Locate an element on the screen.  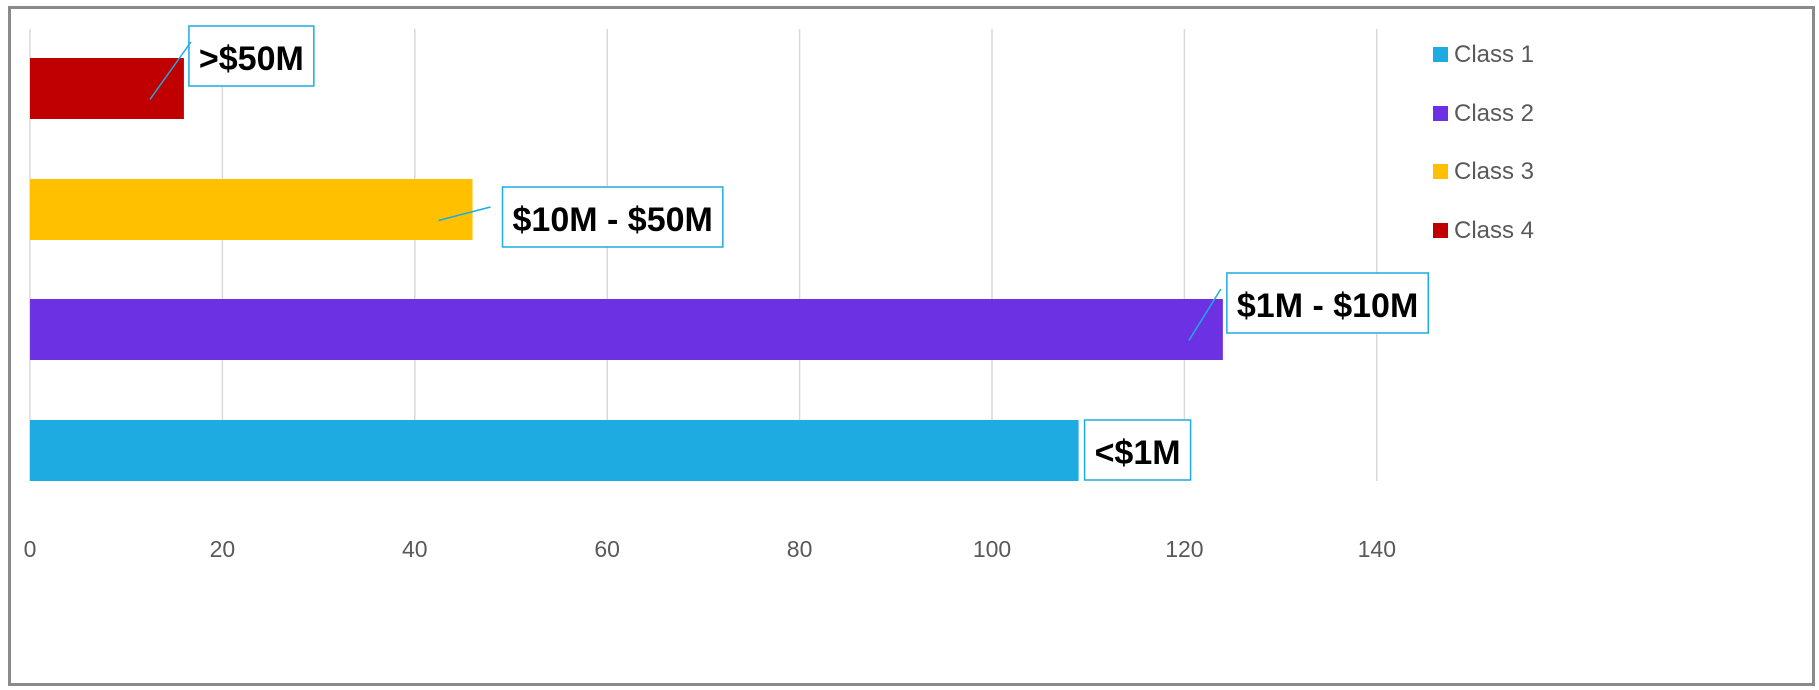
legend: Class 1 Class 2 Class 3 Class 4 is located at coordinates (1483, 142).